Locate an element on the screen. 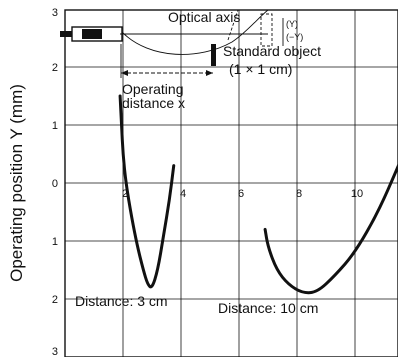  series-label-3cm: Distance: 3 cm is located at coordinates (121, 301).